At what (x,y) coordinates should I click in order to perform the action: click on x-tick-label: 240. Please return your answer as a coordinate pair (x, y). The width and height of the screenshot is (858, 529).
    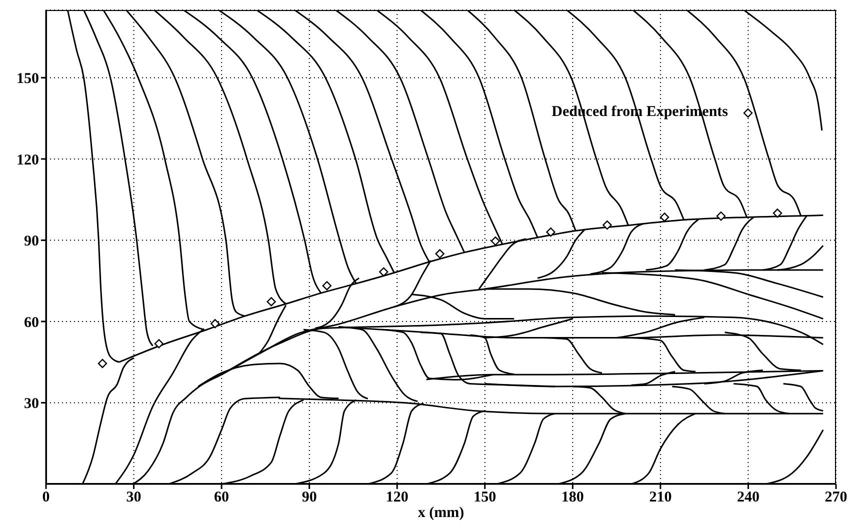
    Looking at the image, I should click on (748, 498).